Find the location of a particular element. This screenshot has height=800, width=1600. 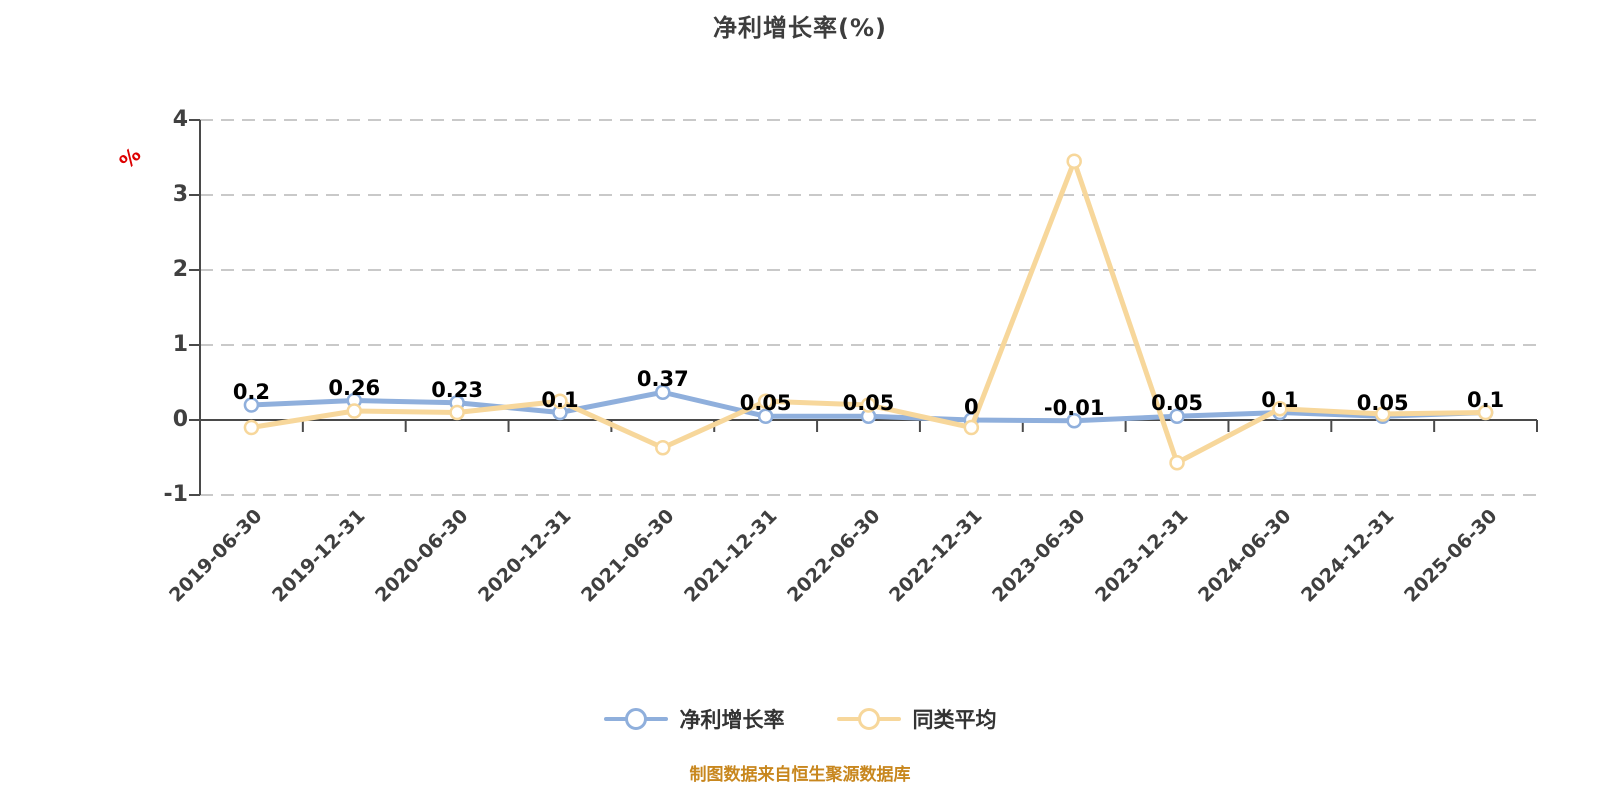

legend-label-category-average: 同类平均 is located at coordinates (954, 720).